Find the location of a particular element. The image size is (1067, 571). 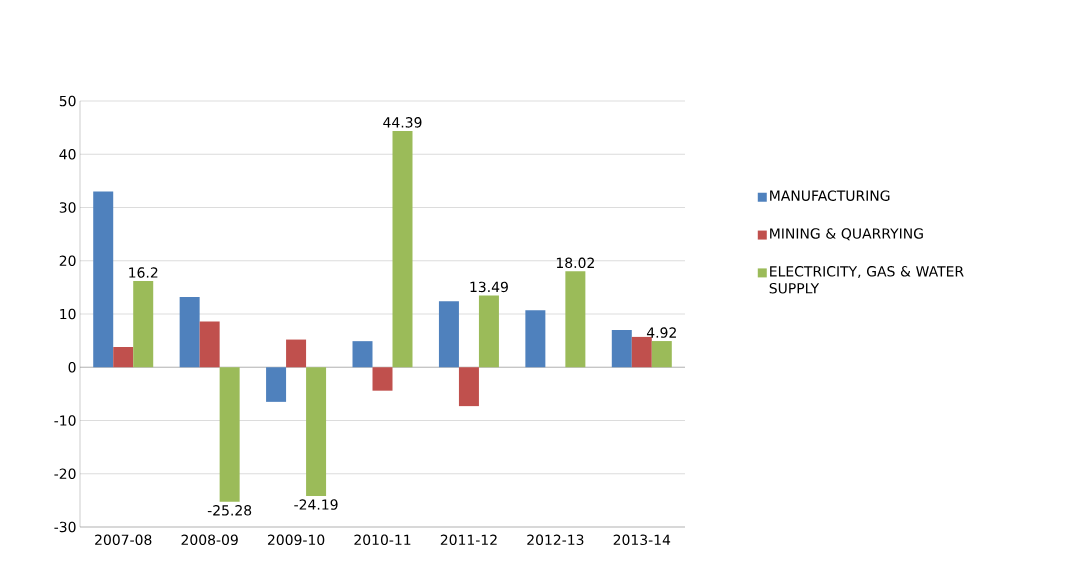

y-tick-label: -10 is located at coordinates (65, 420).